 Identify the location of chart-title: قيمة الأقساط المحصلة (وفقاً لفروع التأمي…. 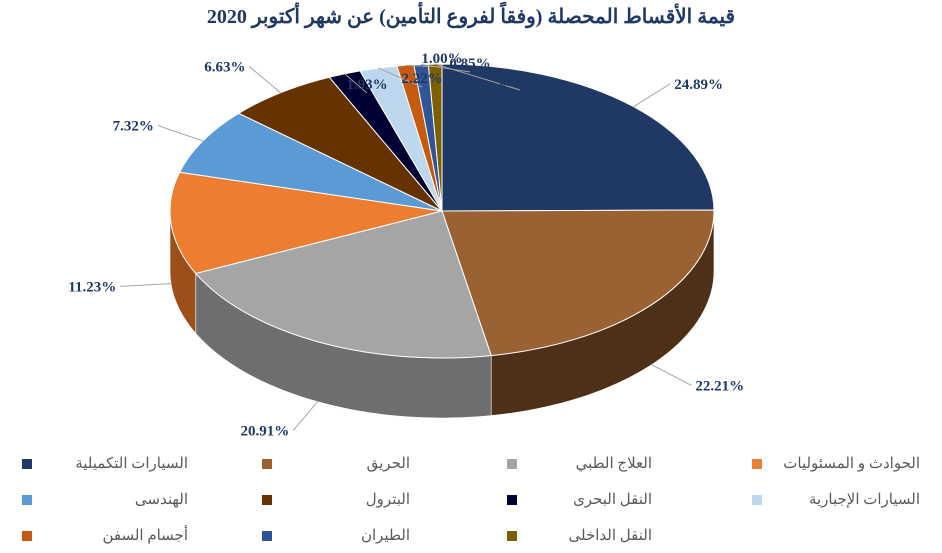
(471, 17).